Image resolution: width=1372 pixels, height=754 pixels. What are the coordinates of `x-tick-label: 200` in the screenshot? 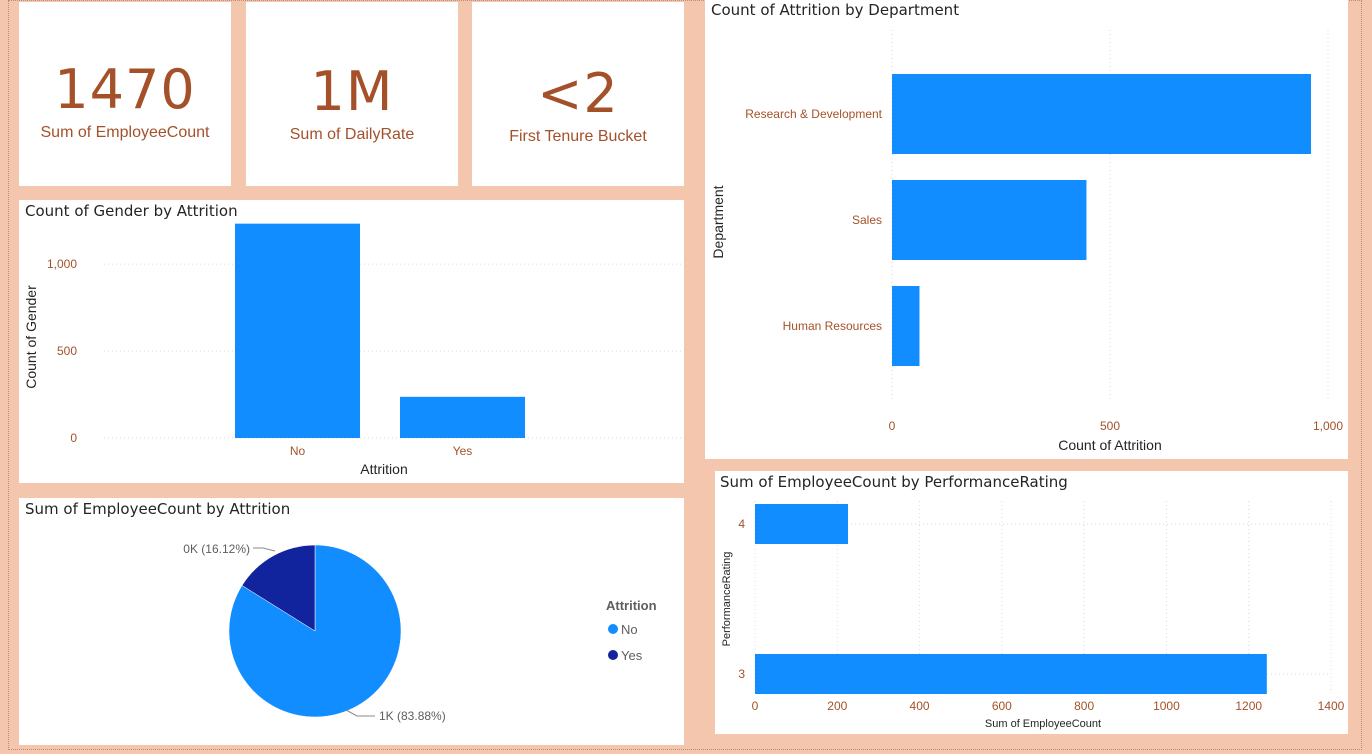 It's located at (837, 706).